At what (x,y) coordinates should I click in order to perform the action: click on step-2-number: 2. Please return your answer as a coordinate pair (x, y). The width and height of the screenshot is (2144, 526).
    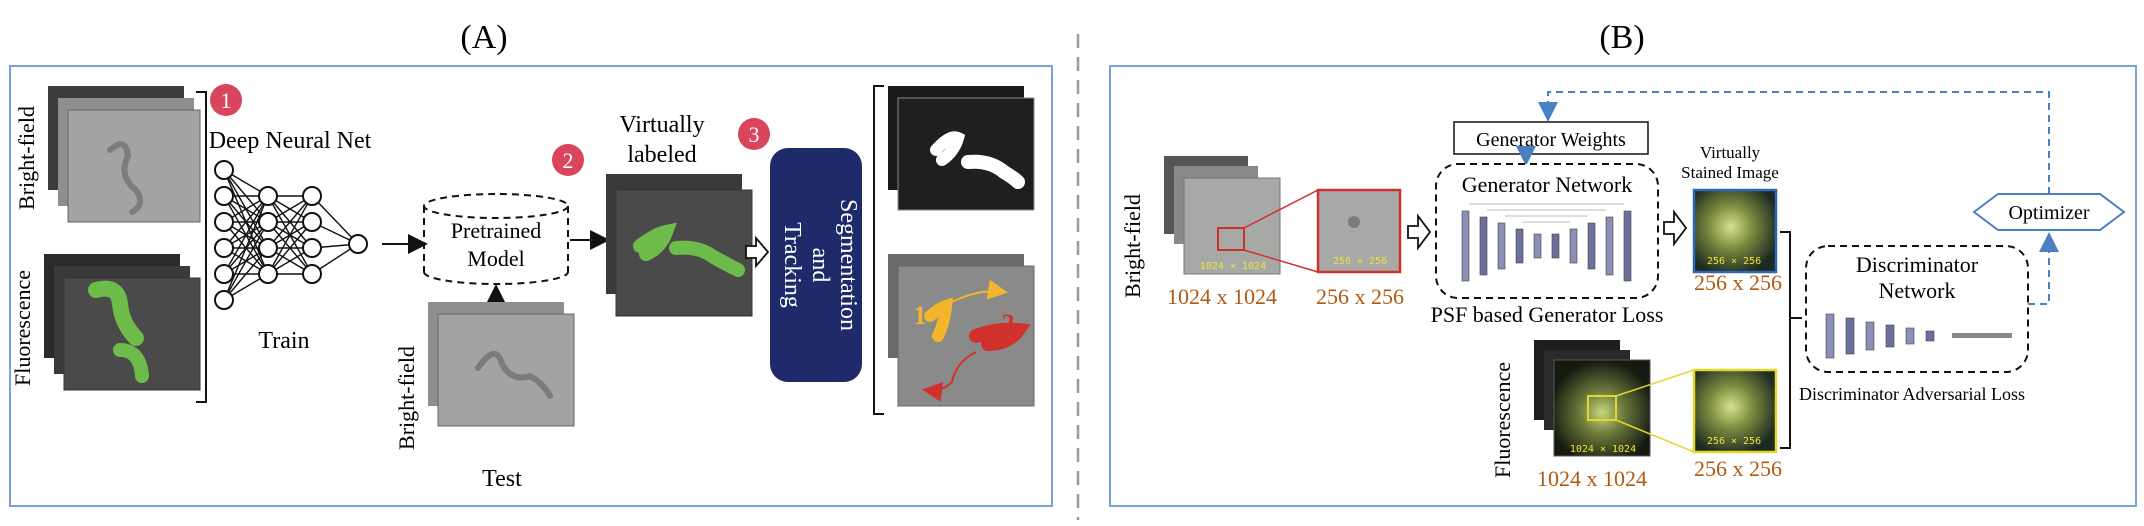
    Looking at the image, I should click on (568, 160).